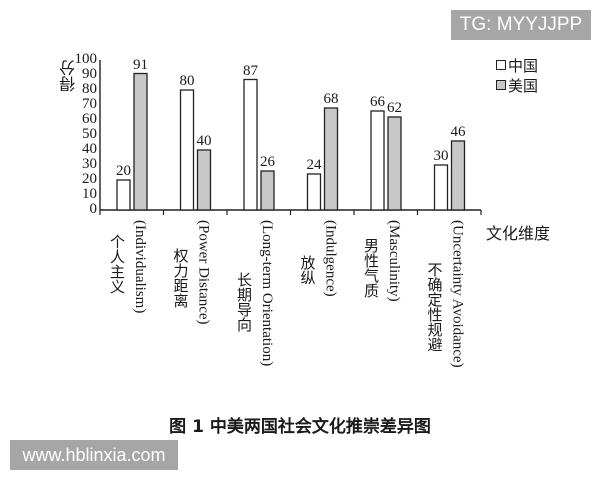 This screenshot has height=480, width=600. What do you see at coordinates (434, 307) in the screenshot?
I see `category-label-cn: 不确定性规避` at bounding box center [434, 307].